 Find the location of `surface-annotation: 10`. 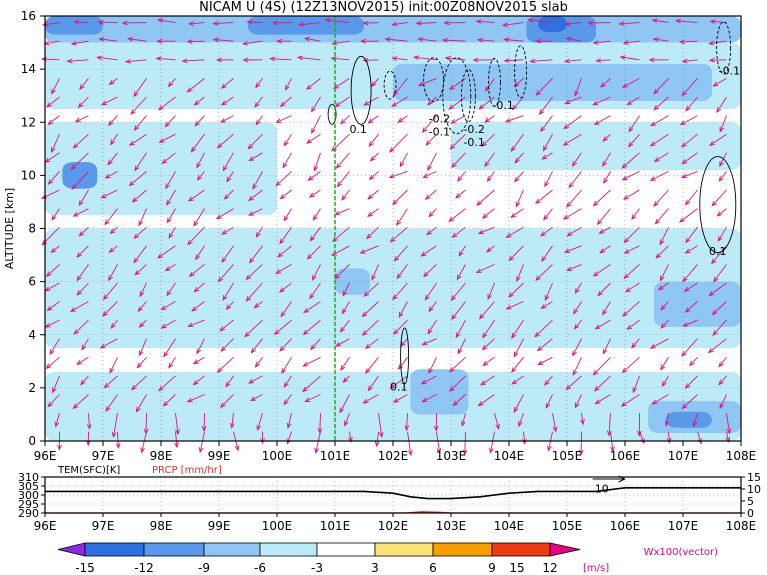

surface-annotation: 10 is located at coordinates (602, 489).